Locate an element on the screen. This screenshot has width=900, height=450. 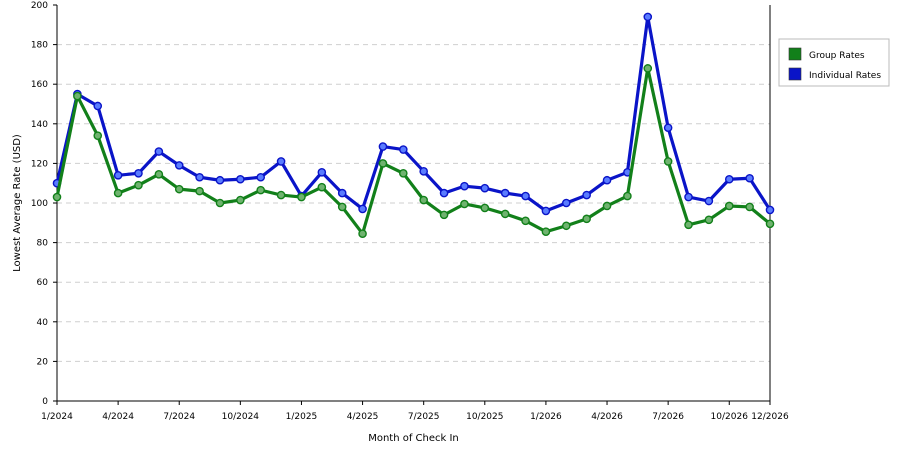
y-tick-label: 120 is located at coordinates (39, 164).